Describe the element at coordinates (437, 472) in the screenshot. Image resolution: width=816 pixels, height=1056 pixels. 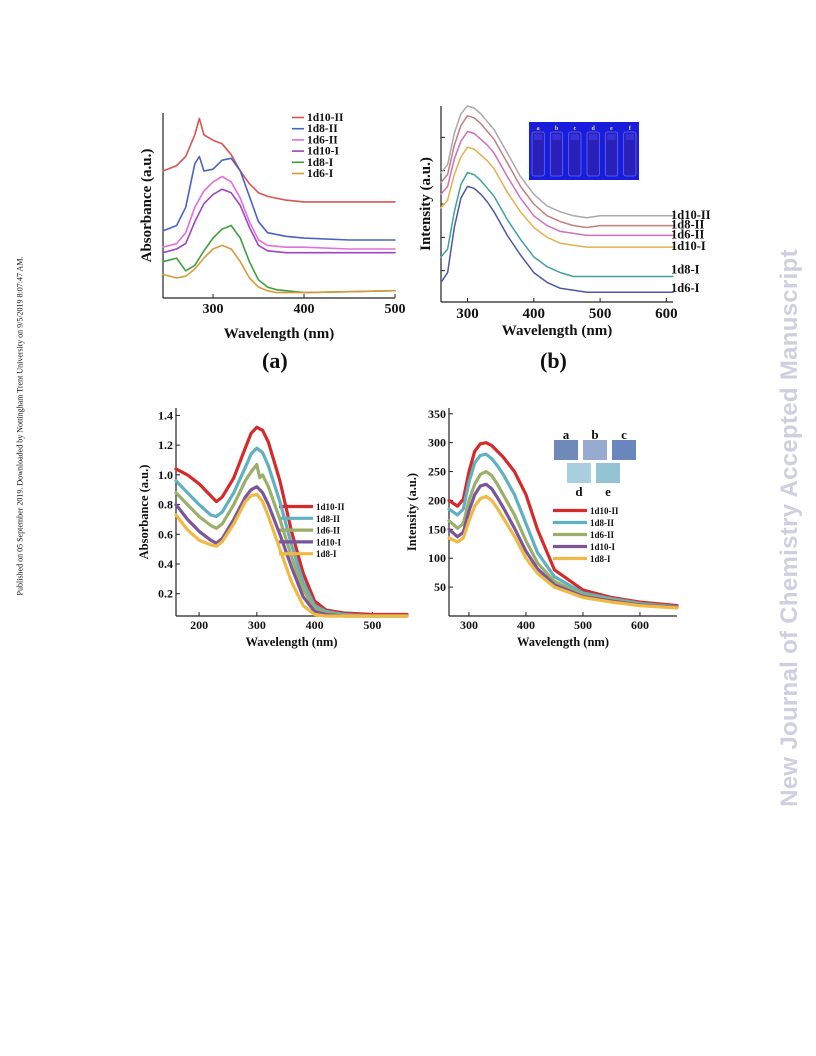
I see `y-tick-label: 250` at that location.